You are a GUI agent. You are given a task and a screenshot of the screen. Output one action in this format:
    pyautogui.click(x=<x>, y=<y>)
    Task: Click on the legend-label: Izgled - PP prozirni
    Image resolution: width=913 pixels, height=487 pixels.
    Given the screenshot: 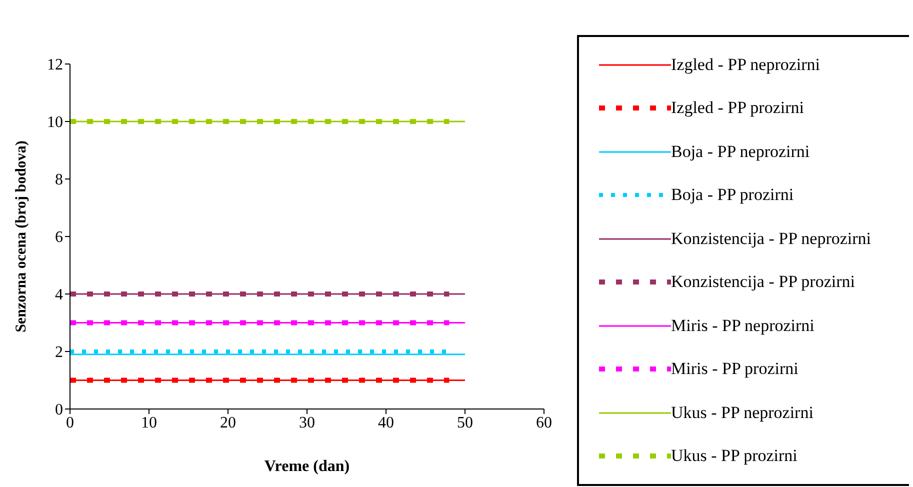 What is the action you would take?
    pyautogui.click(x=737, y=108)
    